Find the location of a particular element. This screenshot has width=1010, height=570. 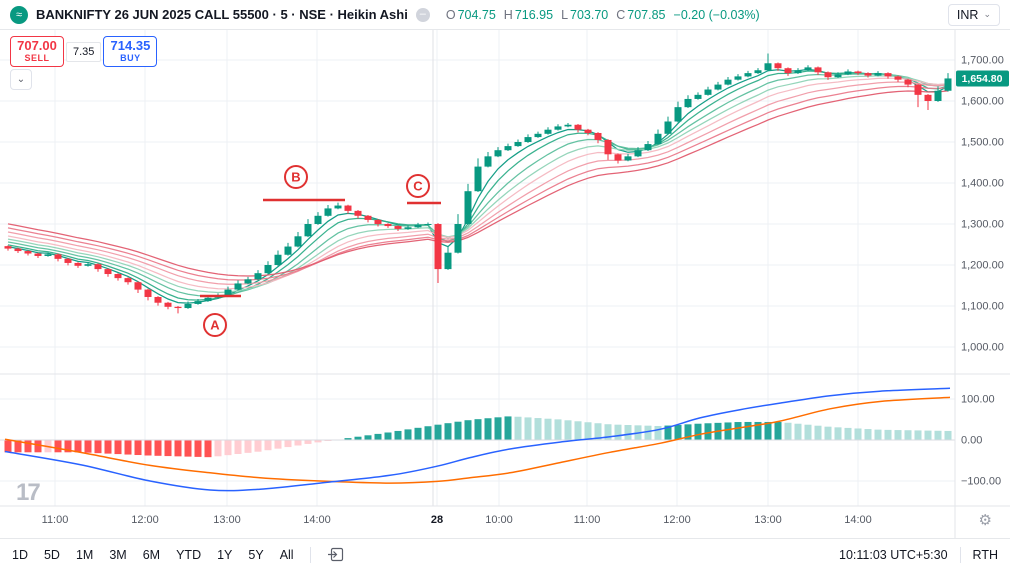

sell-button: 707.00 SELL is located at coordinates (37, 51).